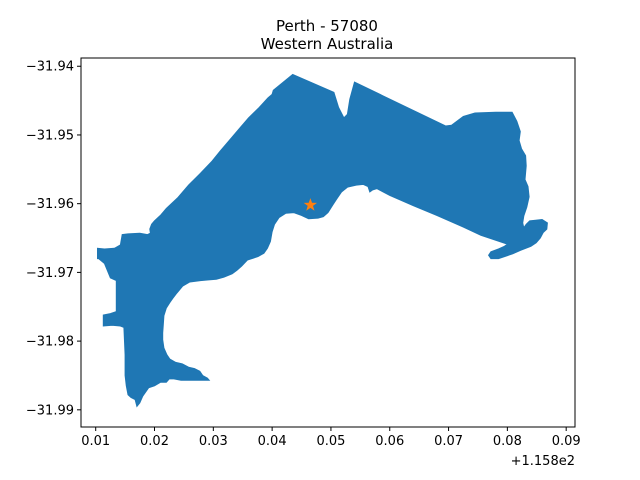 The image size is (640, 480). I want to click on chart-title-line1: Perth - 57080, so click(327, 26).